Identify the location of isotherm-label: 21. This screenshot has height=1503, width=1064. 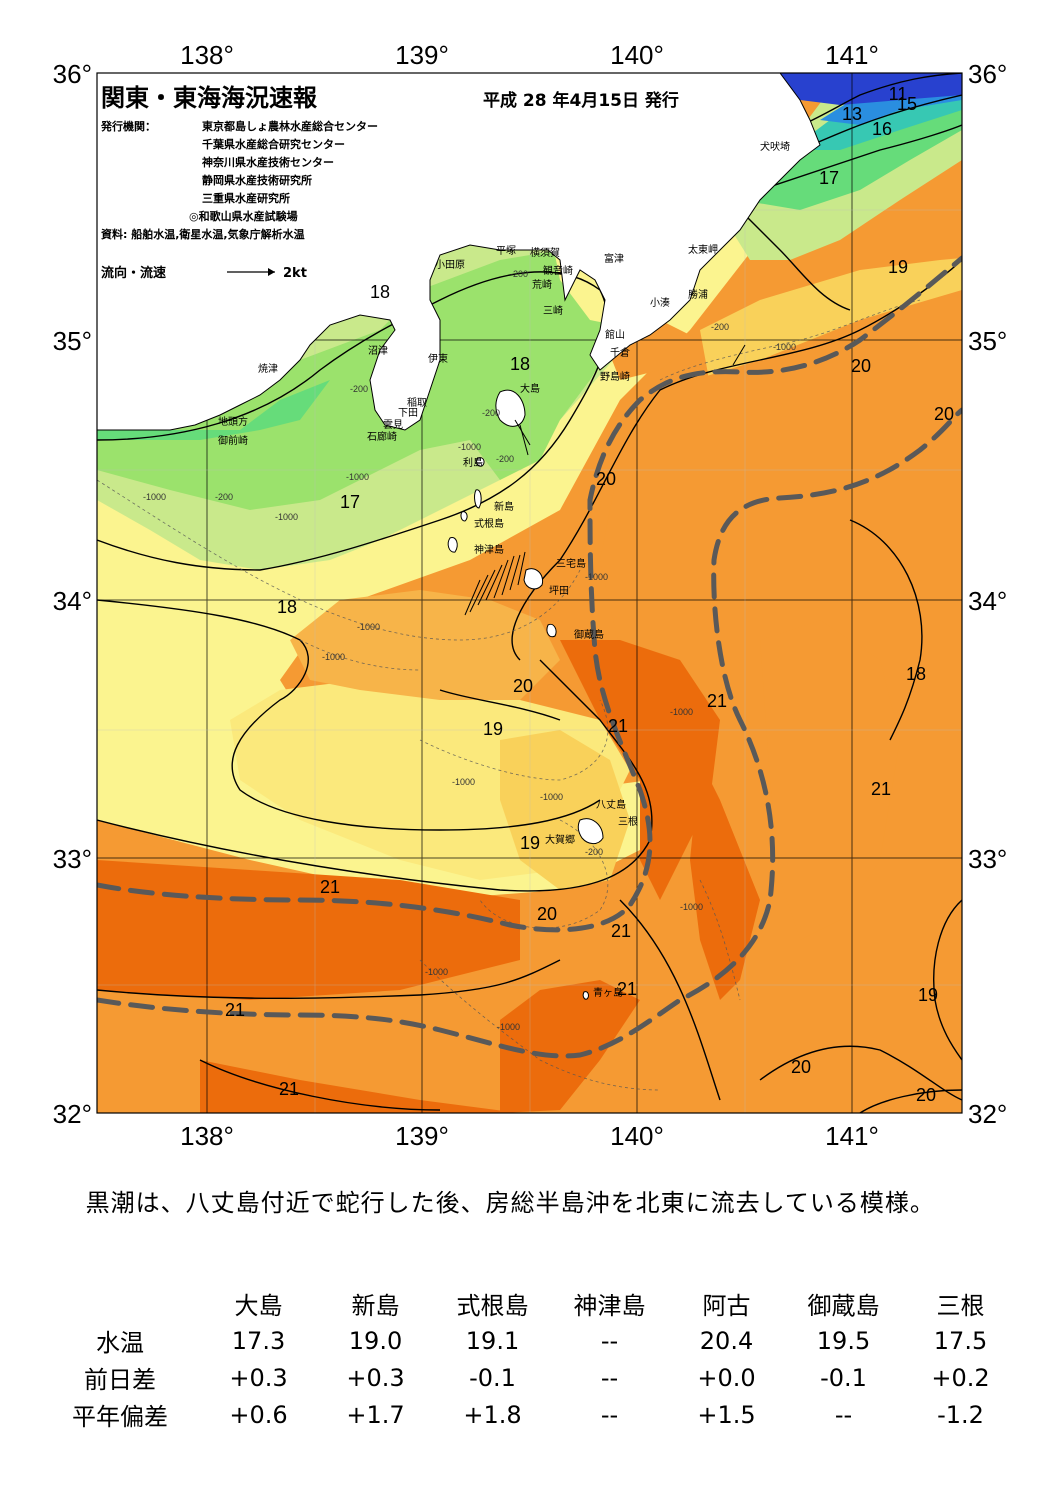
(621, 931).